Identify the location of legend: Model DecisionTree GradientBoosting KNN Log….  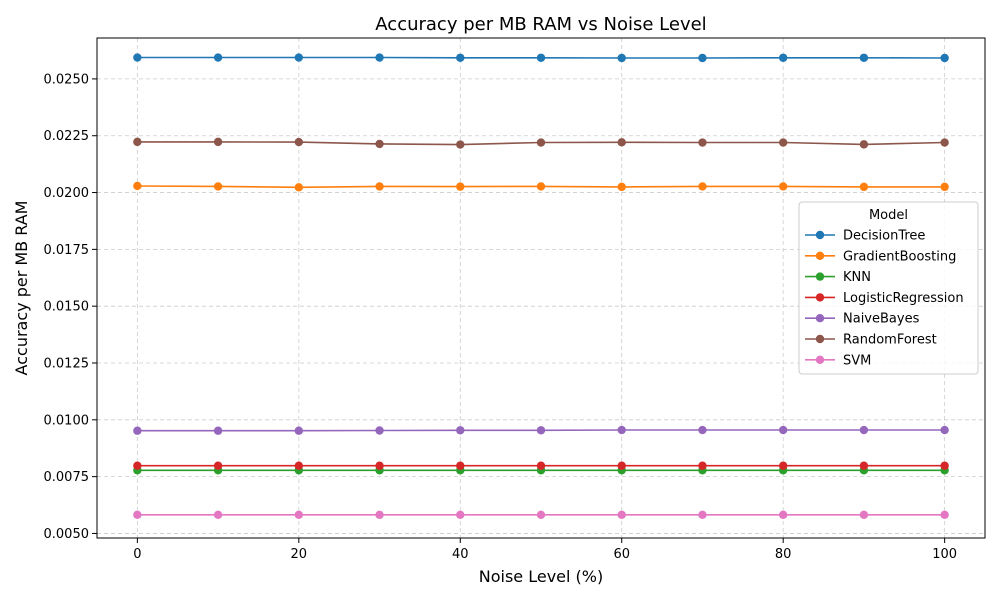
(888, 288).